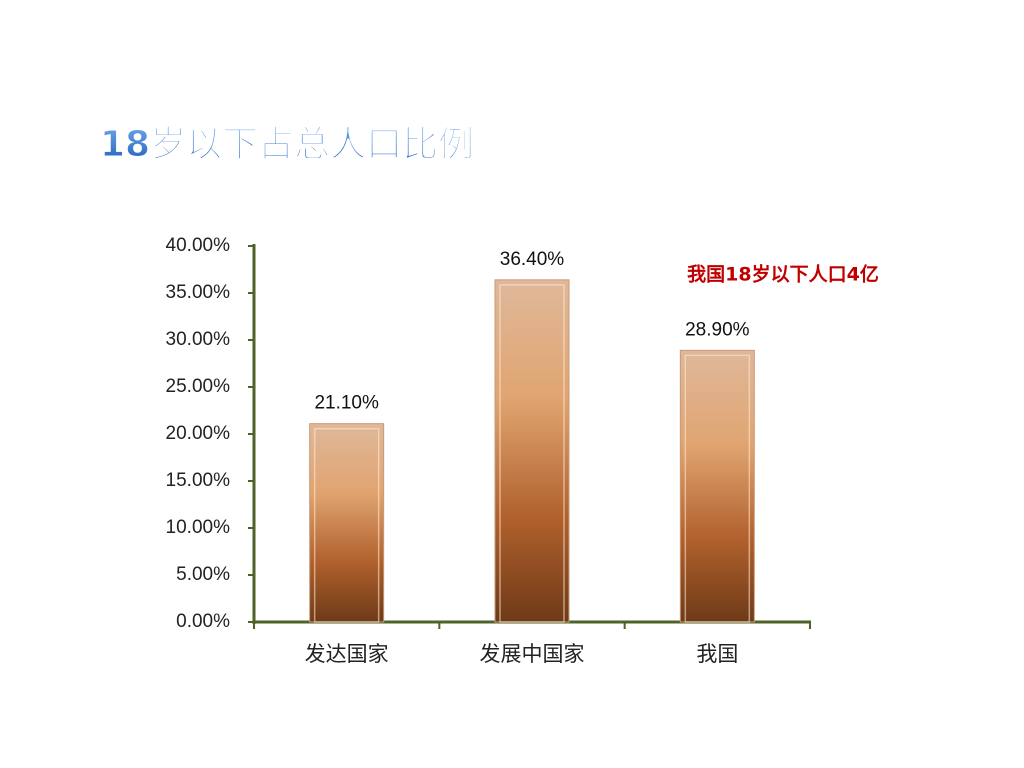 This screenshot has height=768, width=1024. I want to click on chart-title: 18岁以下占总人口比例, so click(287, 144).